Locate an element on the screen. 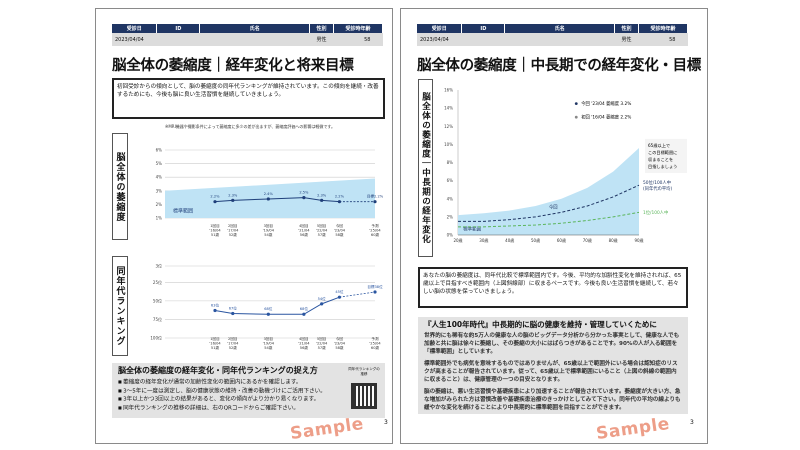 This screenshot has height=450, width=800. x-tick-label: 51歳 is located at coordinates (215, 234).